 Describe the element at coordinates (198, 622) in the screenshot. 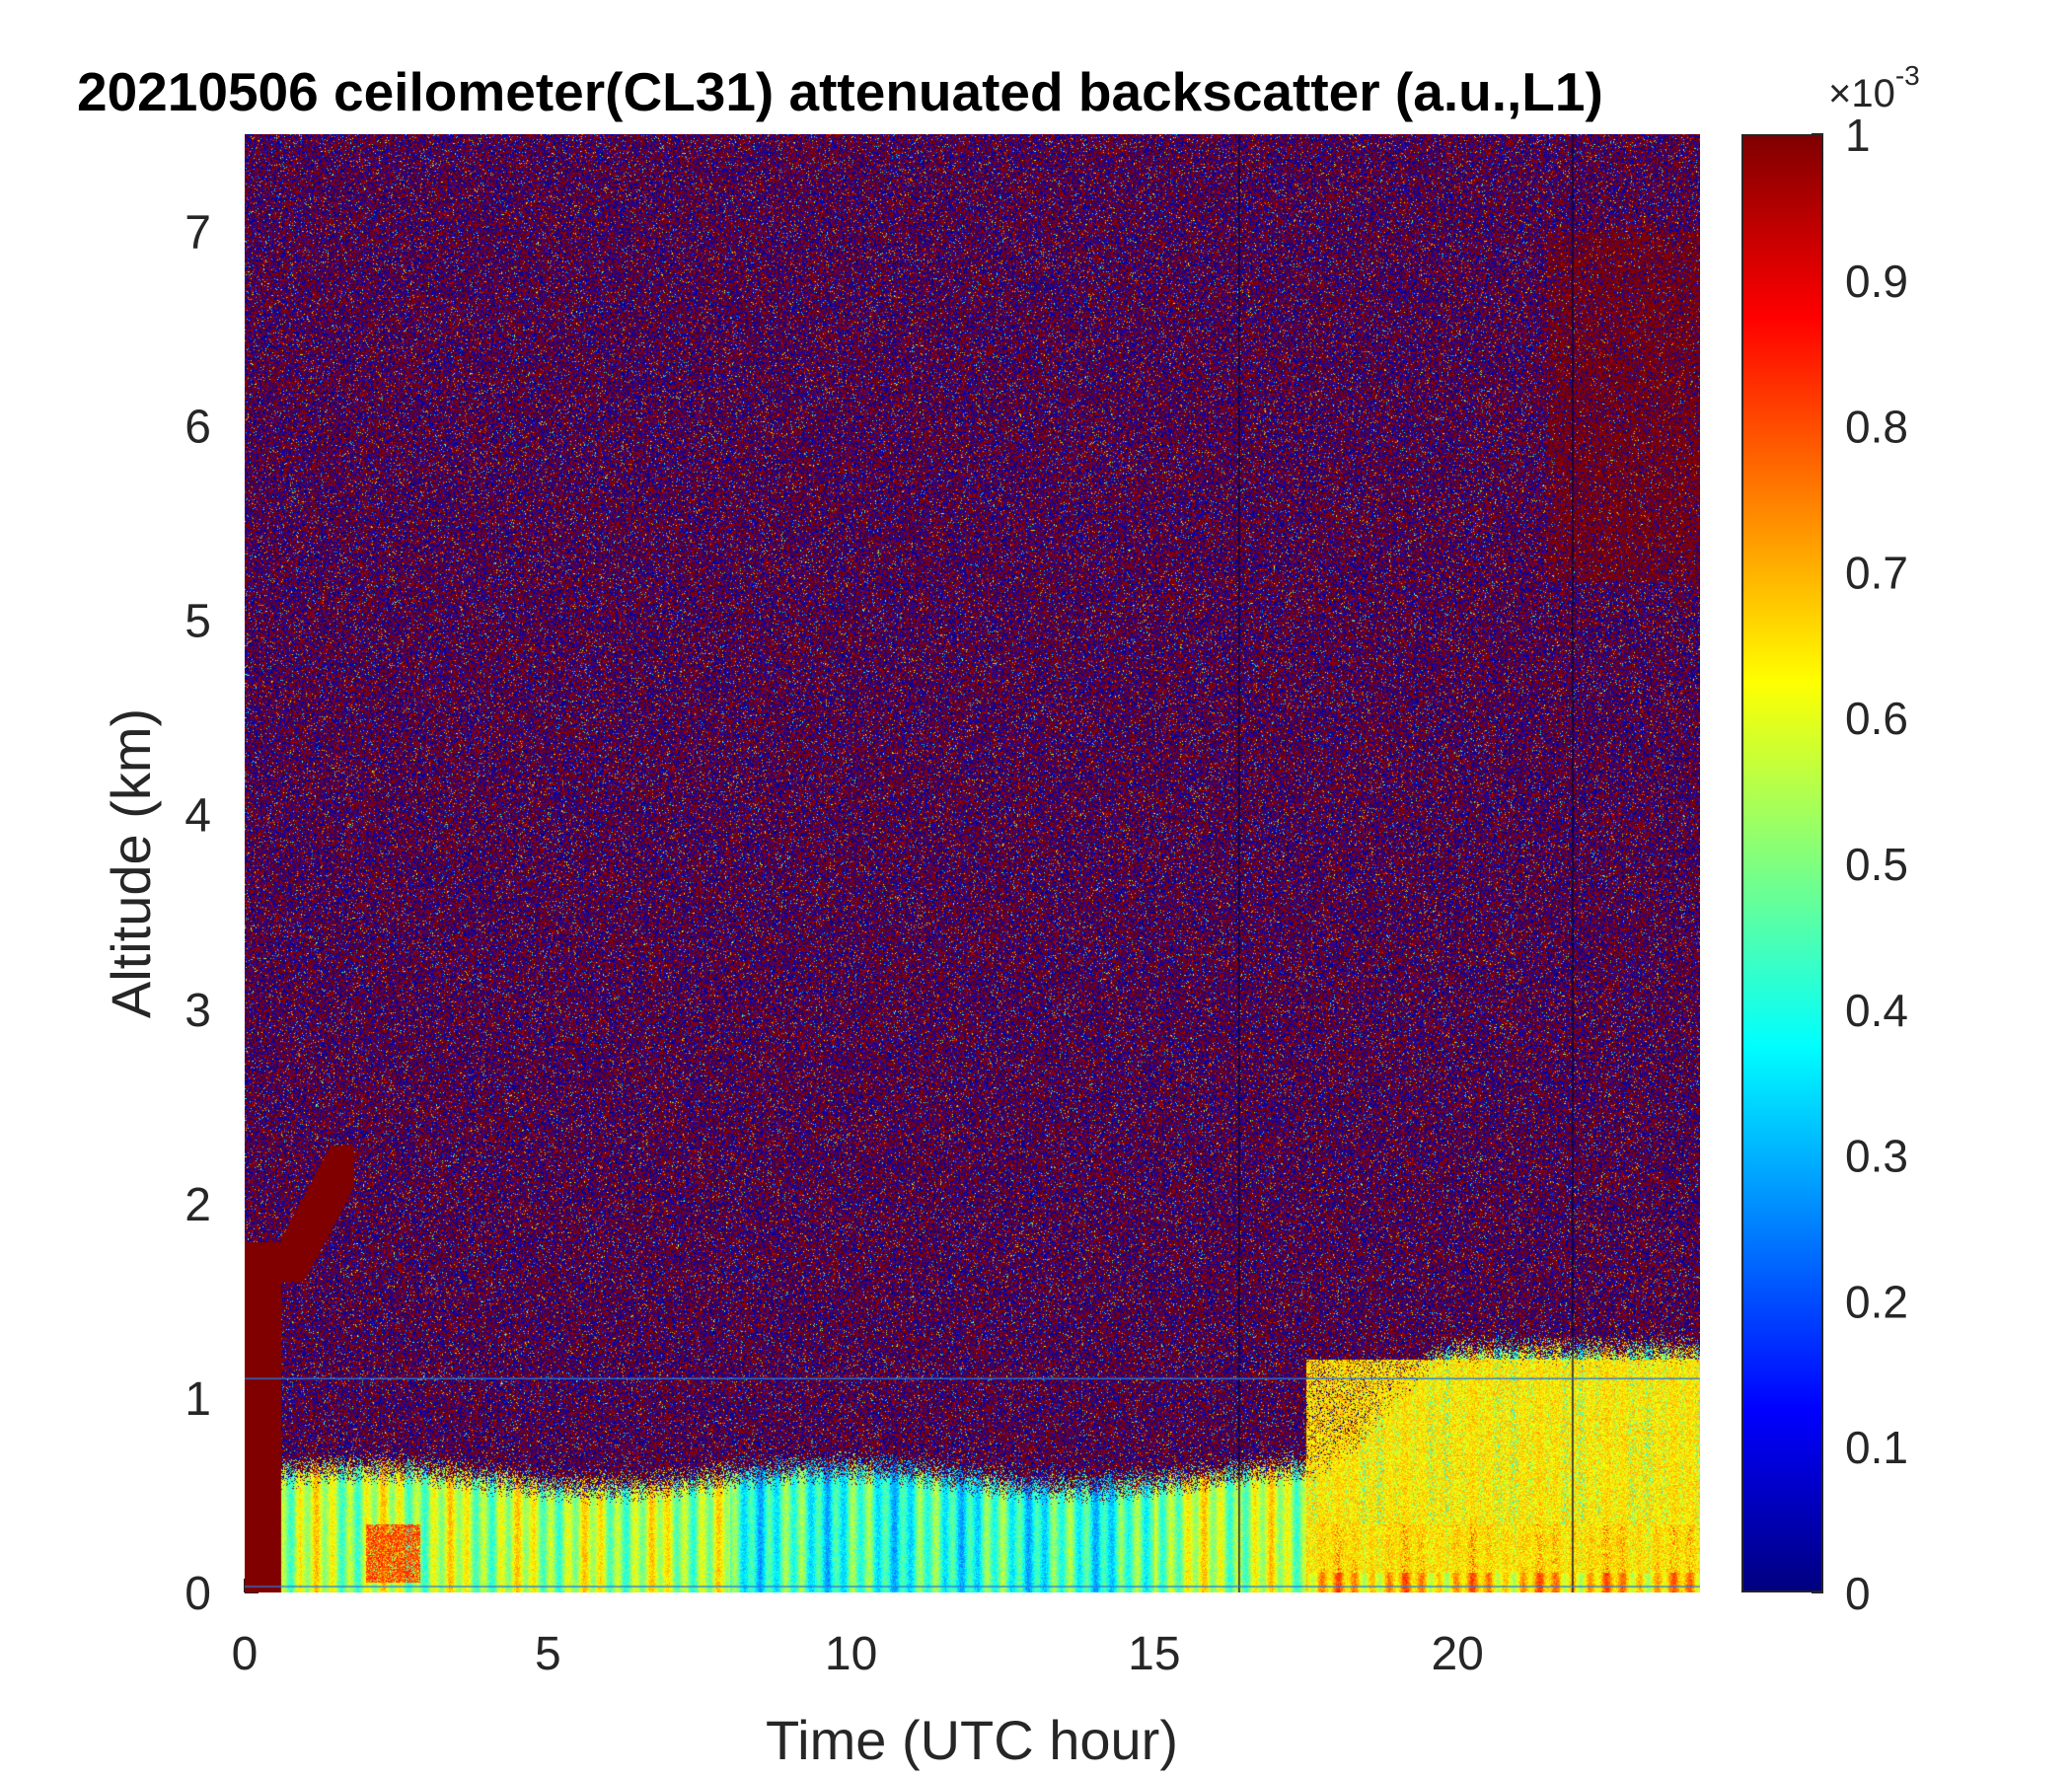

I see `y-tick-label: 5` at that location.